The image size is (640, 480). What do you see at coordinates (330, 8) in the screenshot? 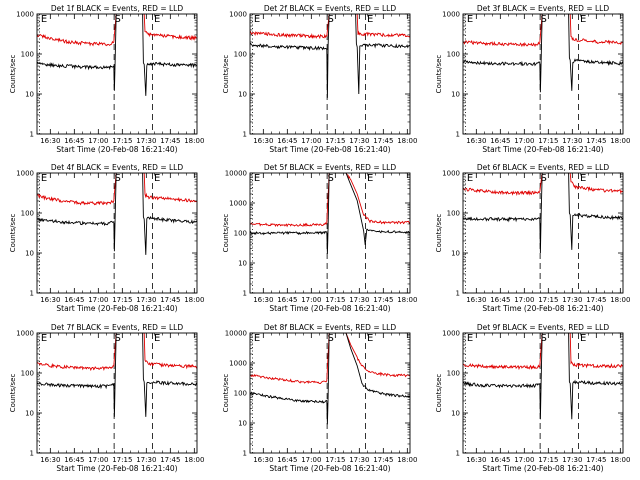
I see `panel-title: Det 2f BLACK = Events, RED = LLD` at bounding box center [330, 8].